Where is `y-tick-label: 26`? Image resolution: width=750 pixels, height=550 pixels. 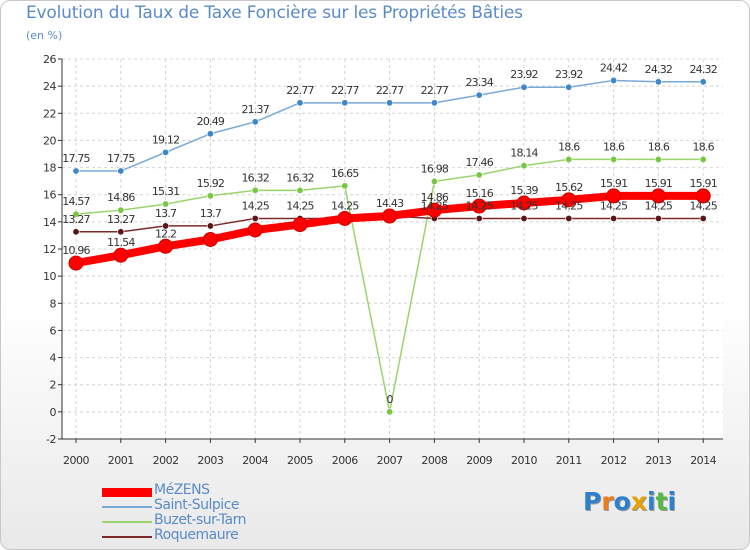 y-tick-label: 26 is located at coordinates (49, 59).